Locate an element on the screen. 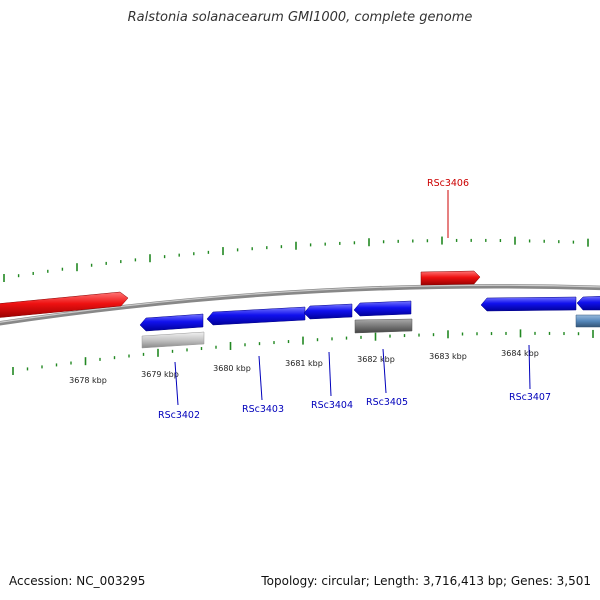 Image resolution: width=600 pixels, height=600 pixels. leader-rsc3403 is located at coordinates (260, 378).